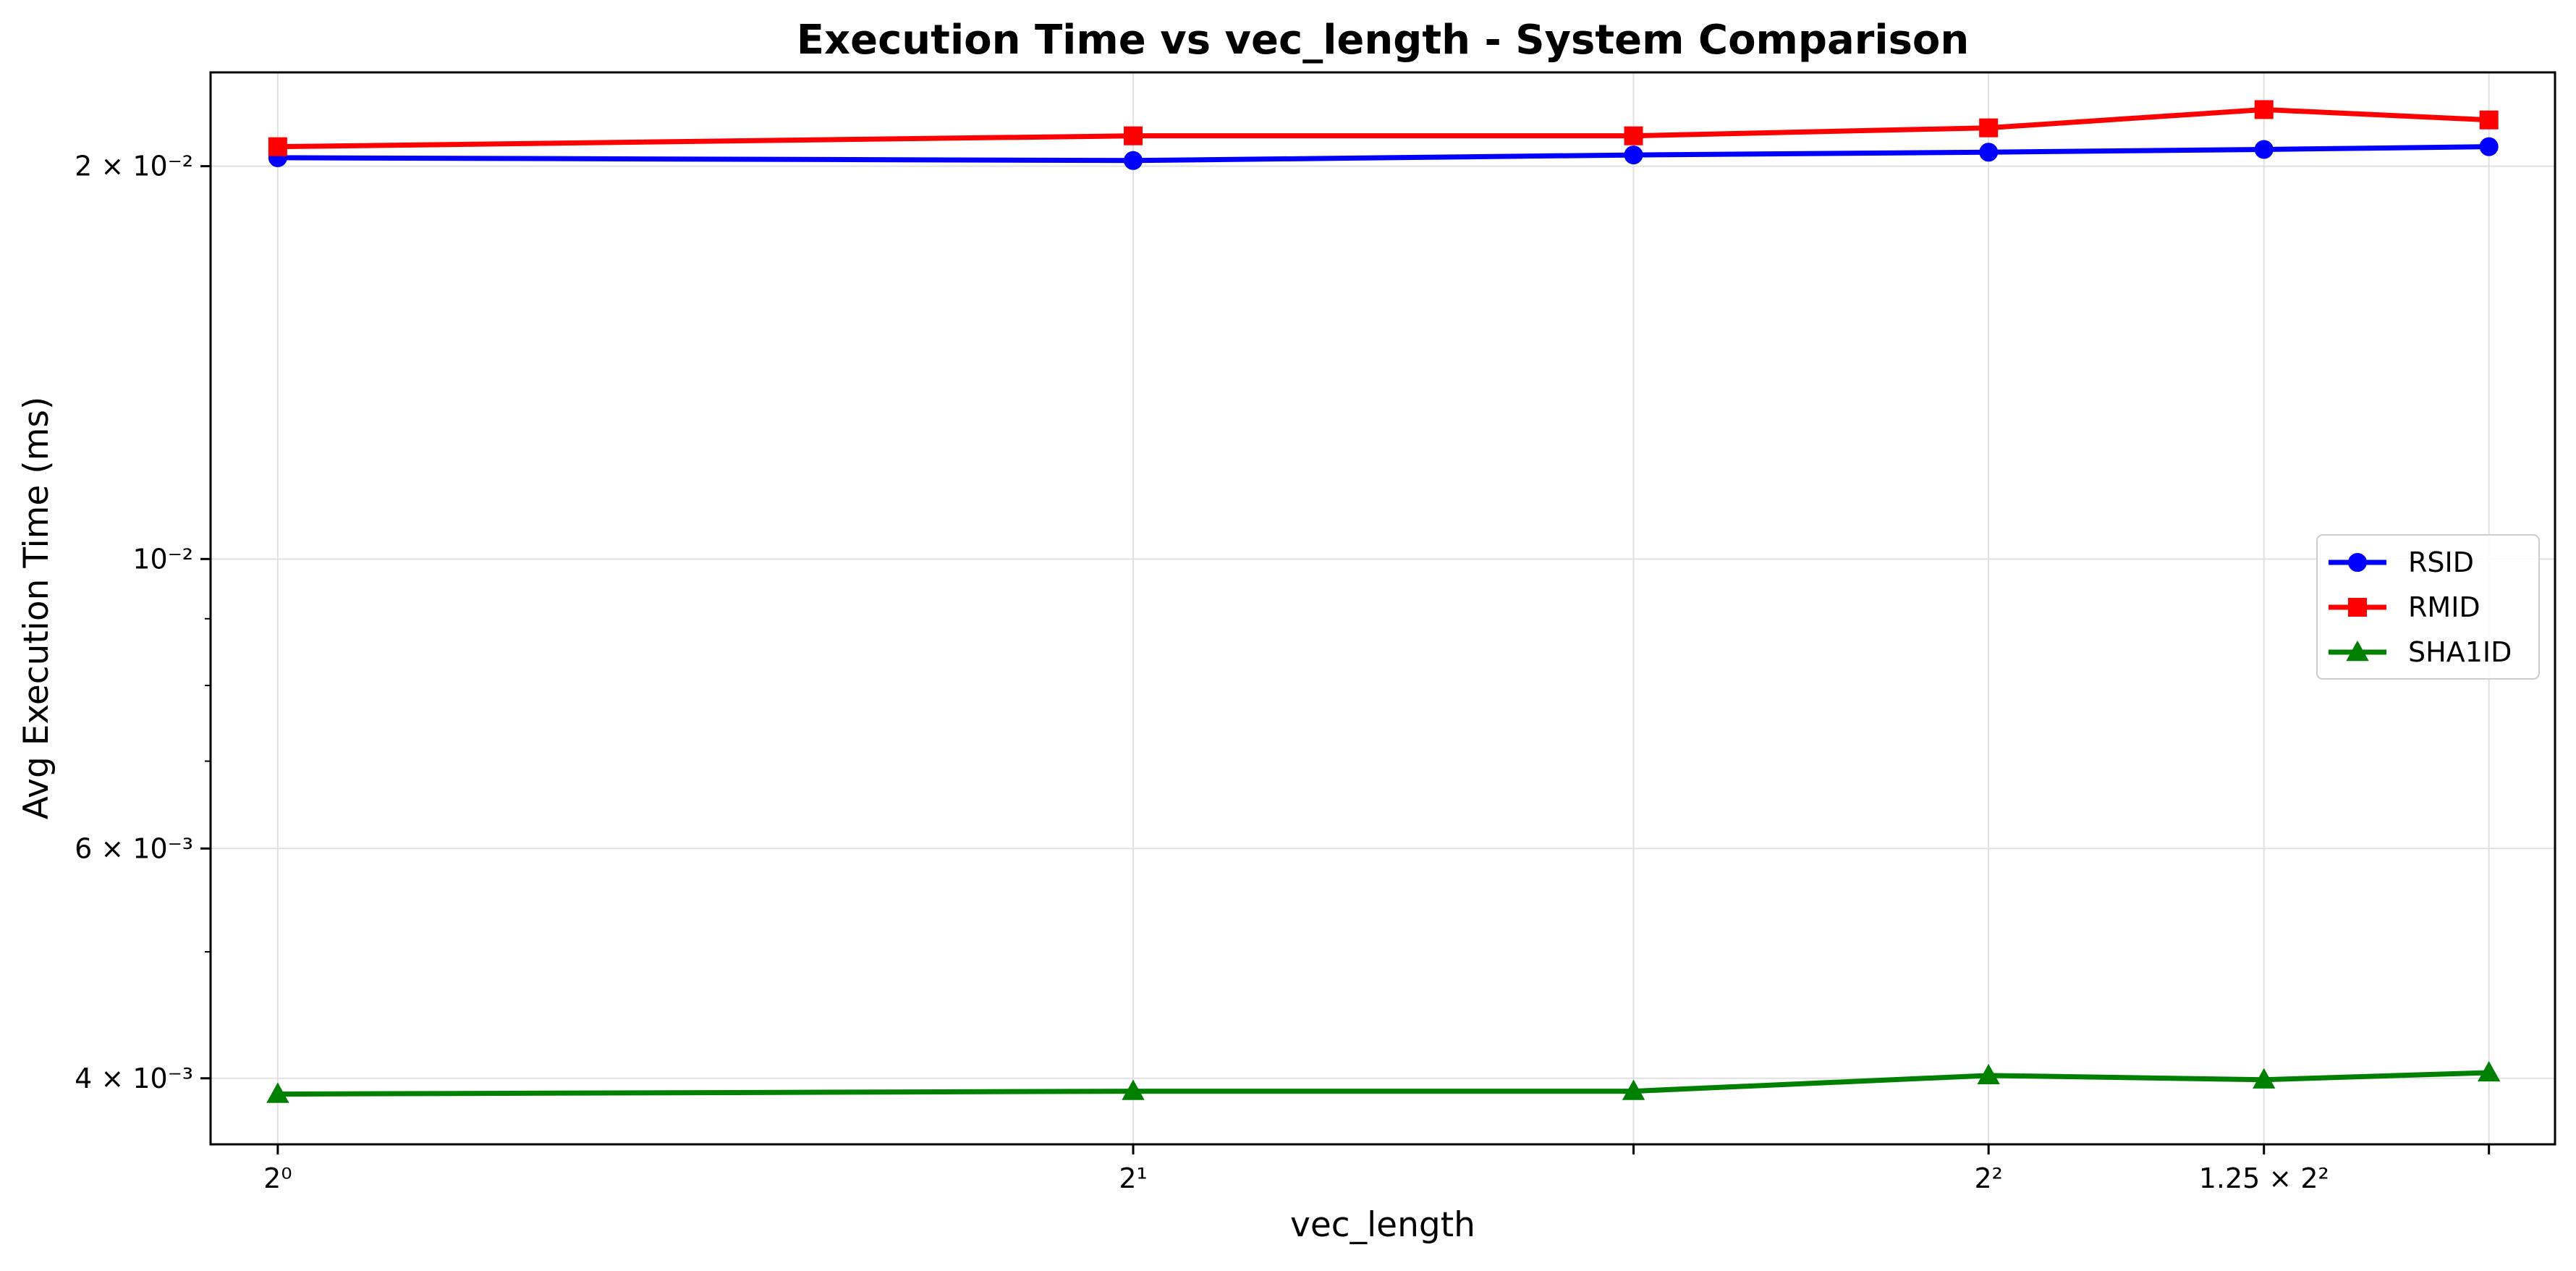 This screenshot has height=1271, width=2576. I want to click on series-rsid, so click(1383, 153).